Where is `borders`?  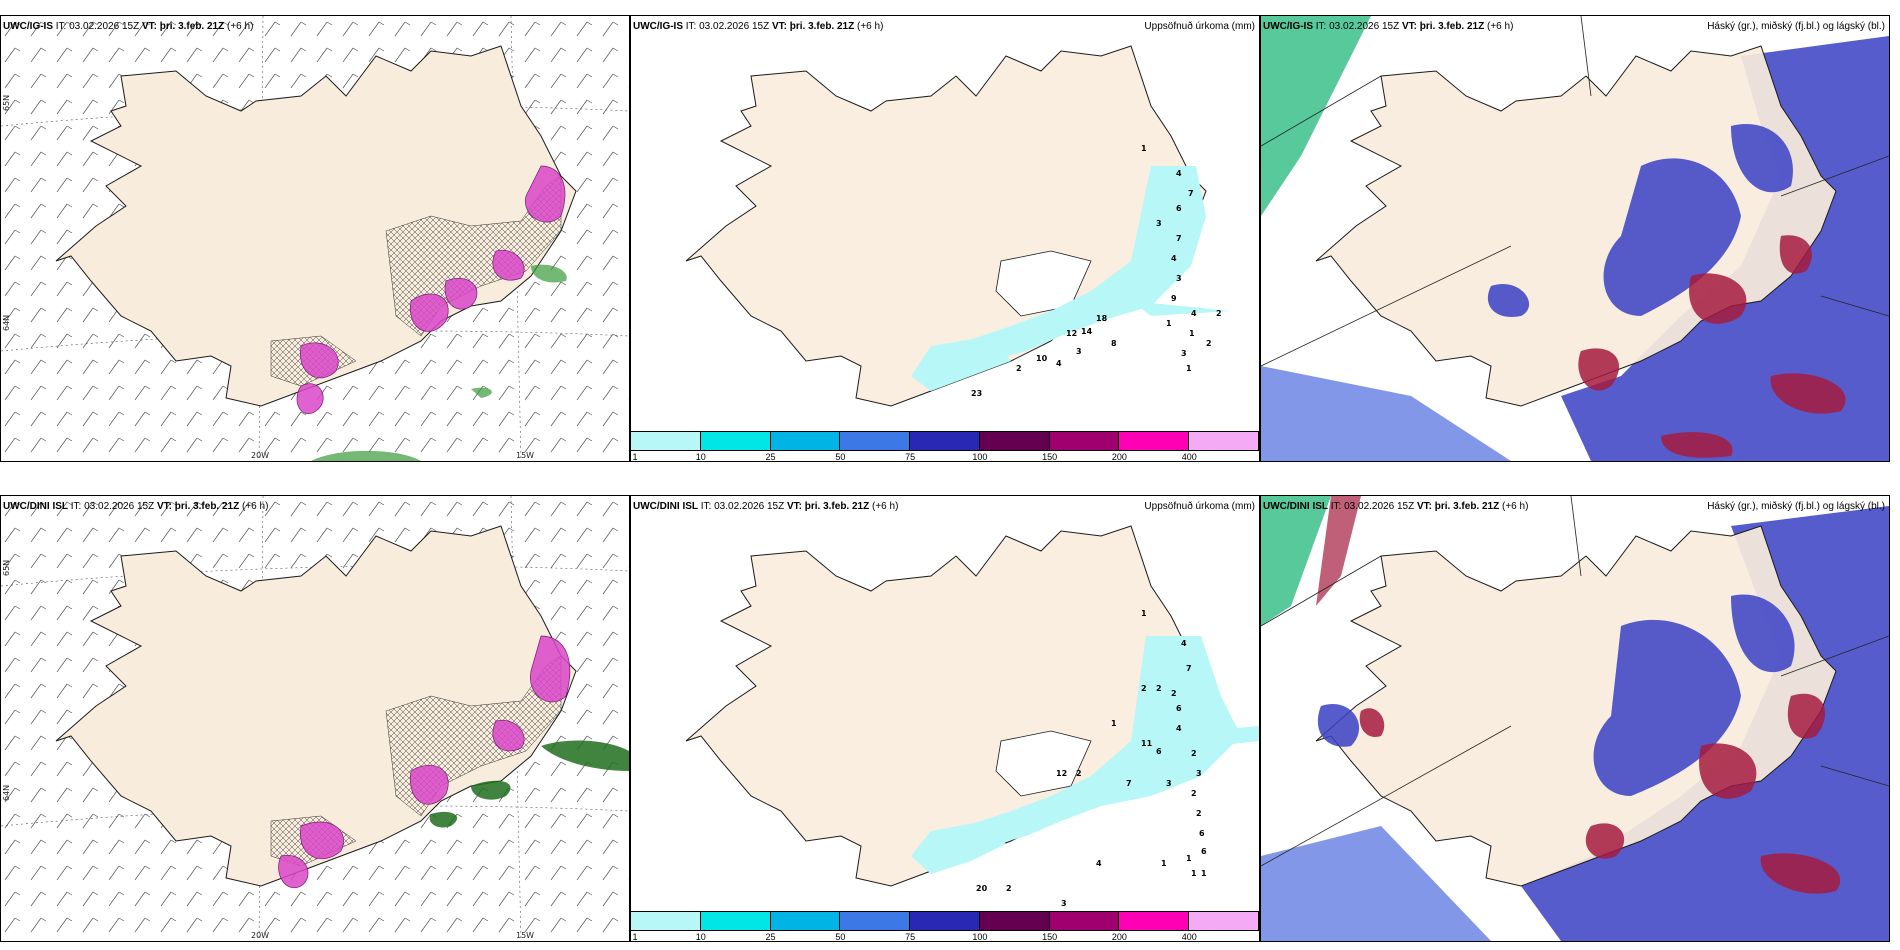
borders is located at coordinates (1575, 191).